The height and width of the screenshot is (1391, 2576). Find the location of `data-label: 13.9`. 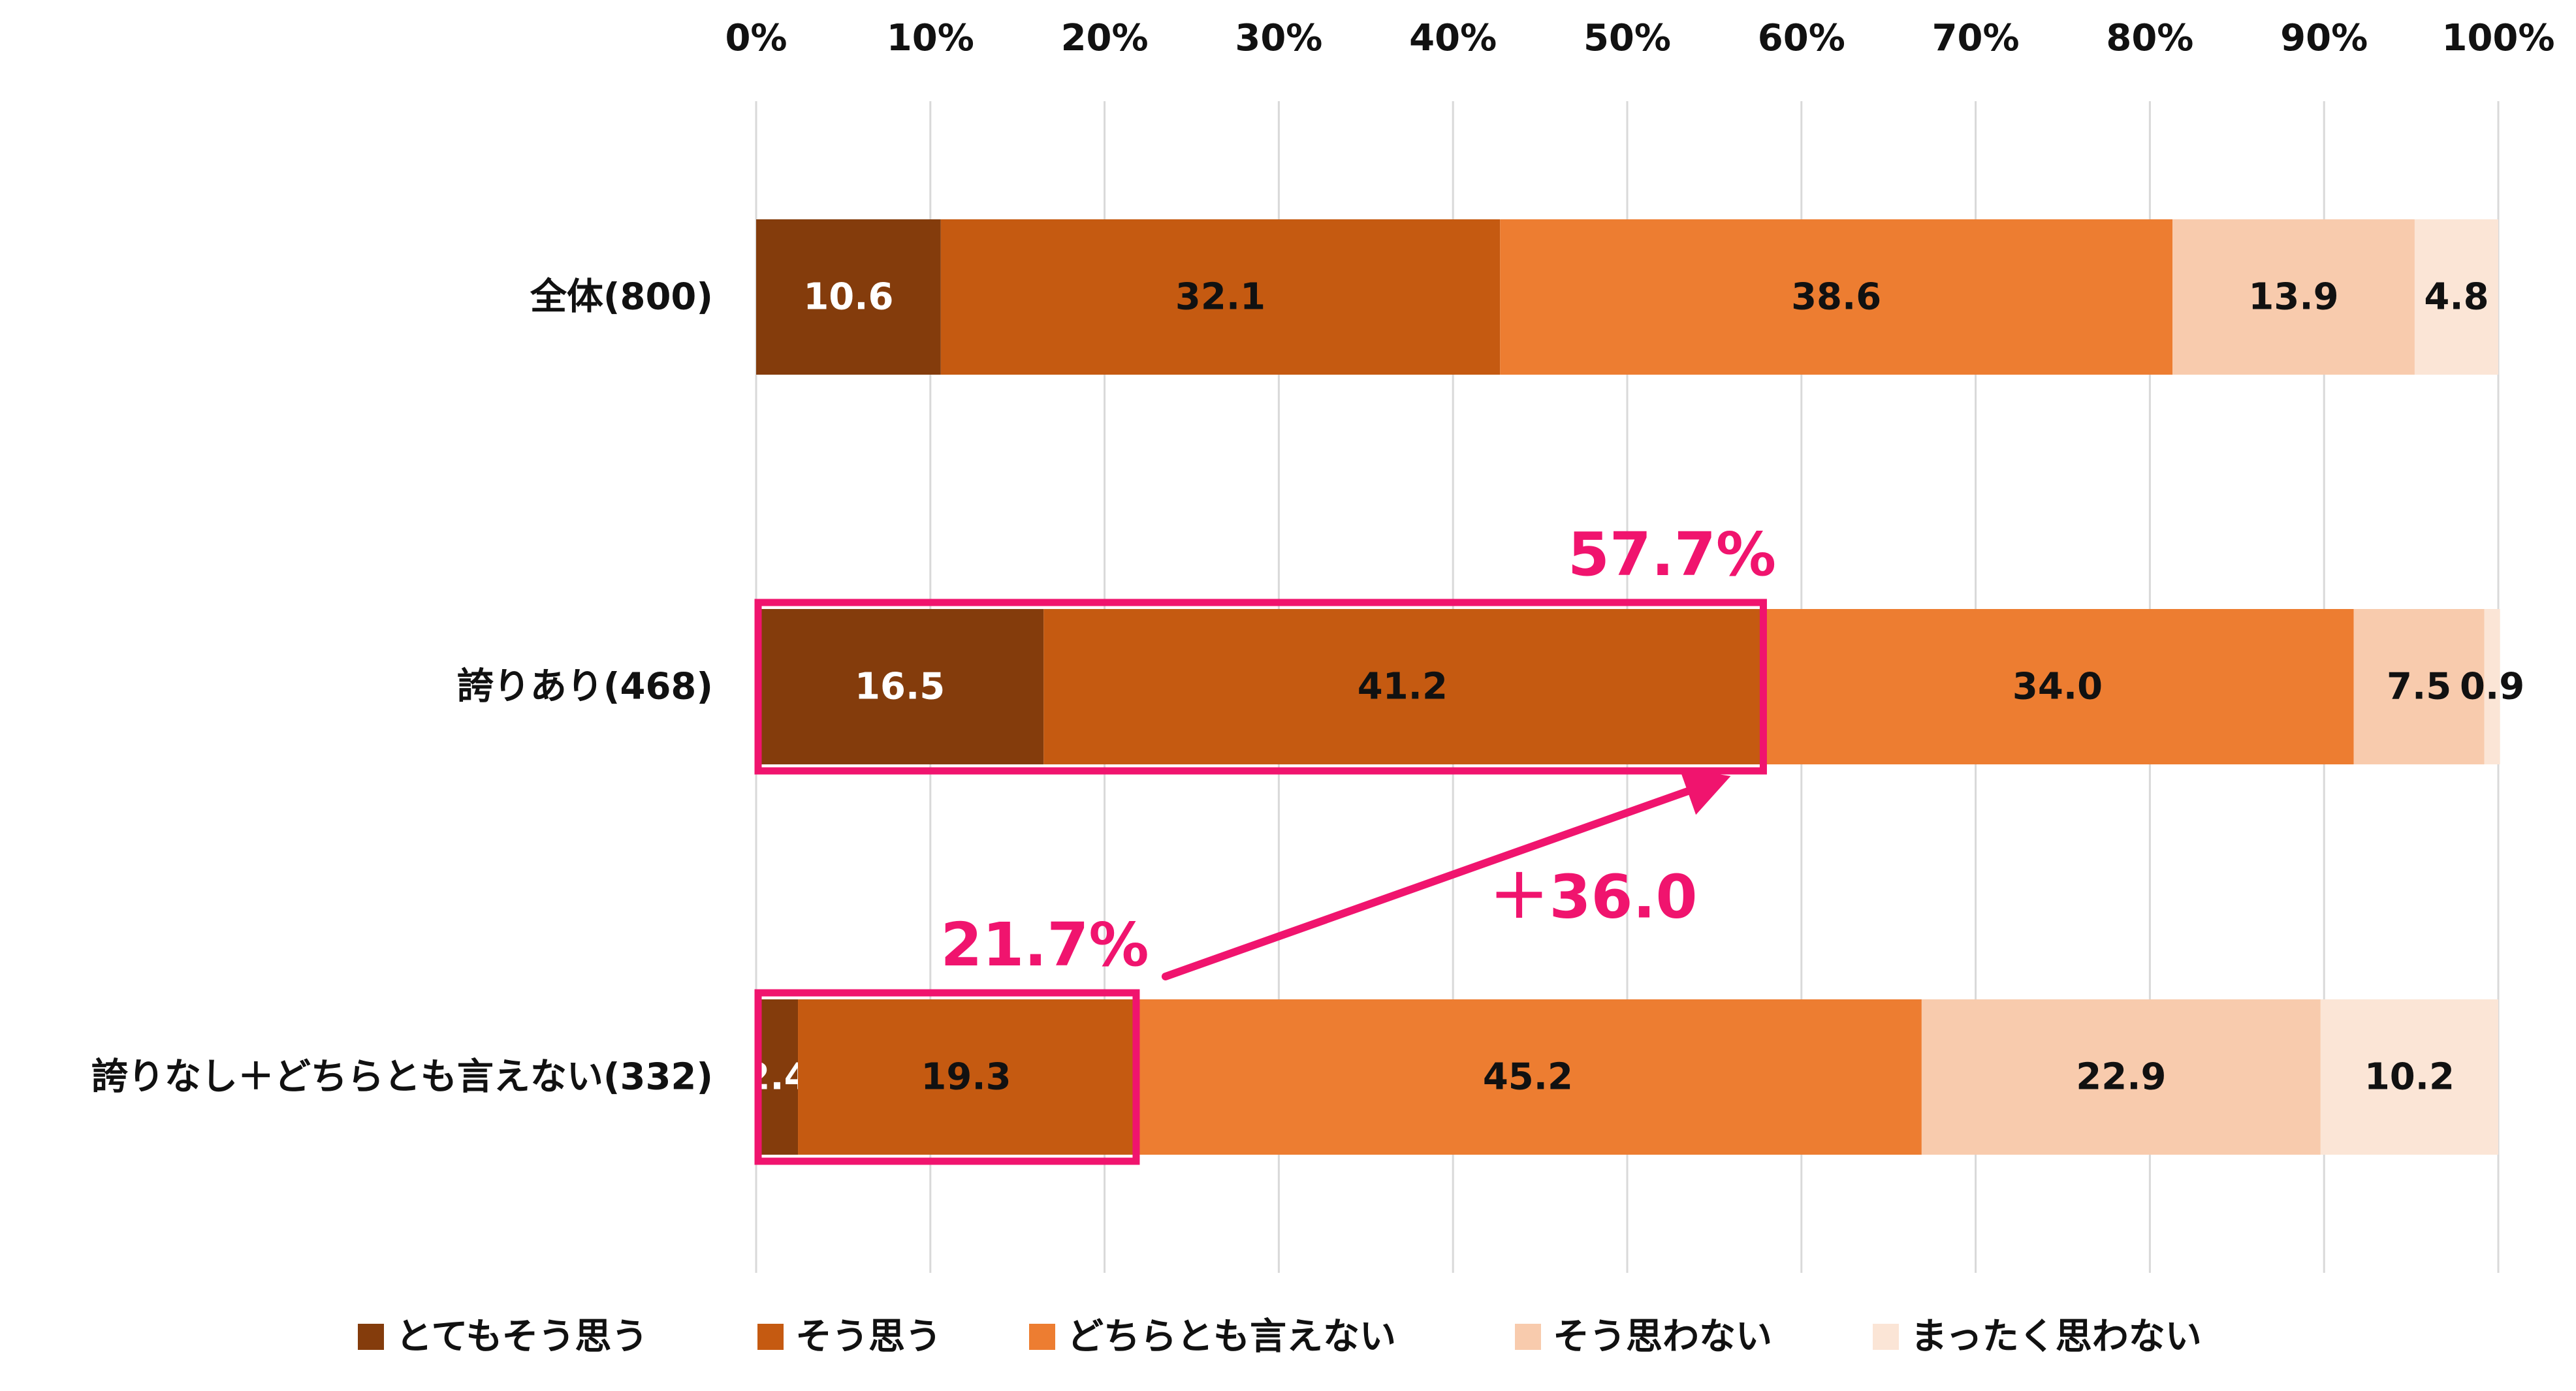

data-label: 13.9 is located at coordinates (2293, 297).